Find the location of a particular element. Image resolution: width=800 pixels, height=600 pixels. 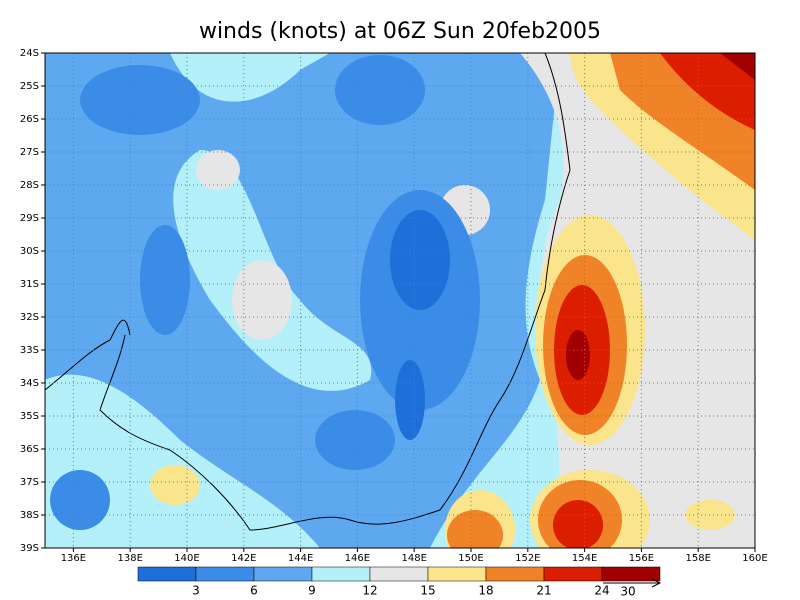

colorbar-label: 18 is located at coordinates (485, 591).